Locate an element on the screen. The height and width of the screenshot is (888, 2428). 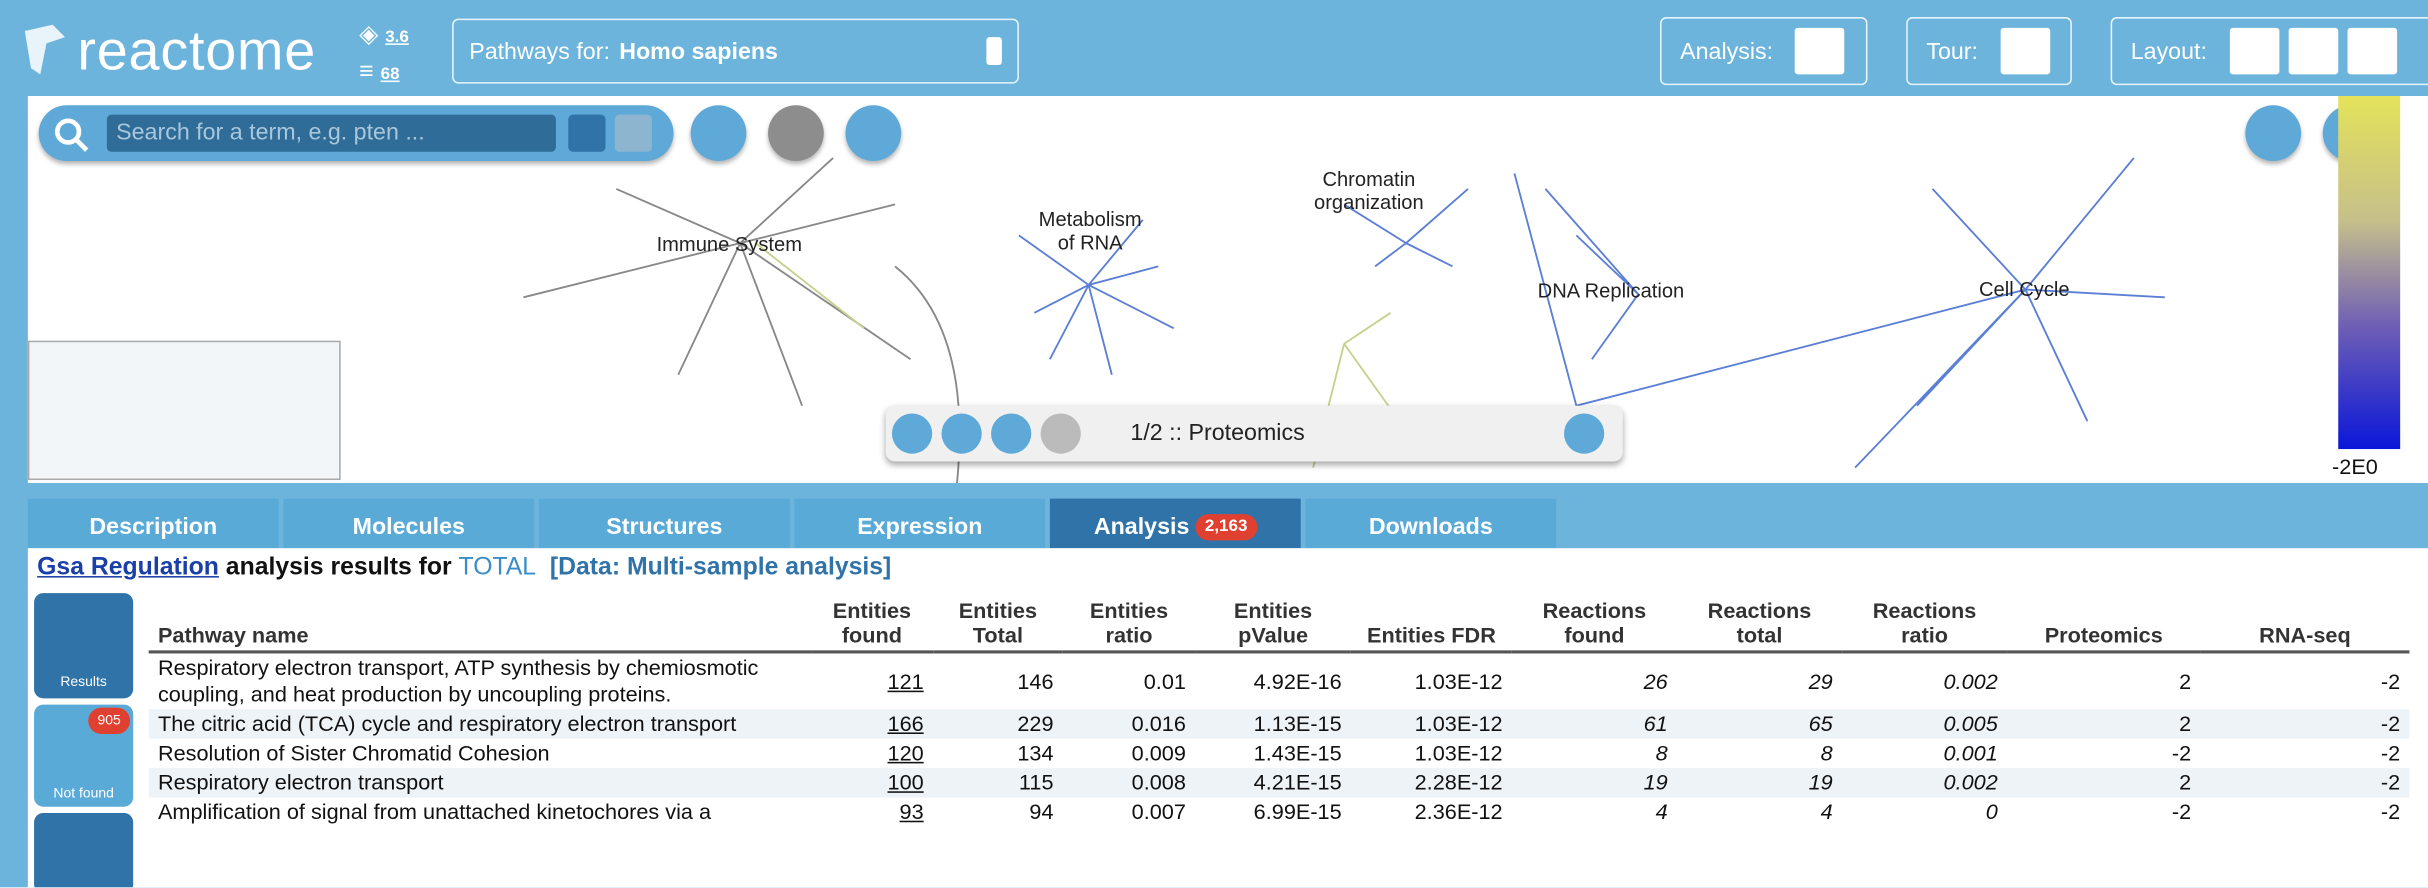
hierarchy-button is located at coordinates (796, 133).